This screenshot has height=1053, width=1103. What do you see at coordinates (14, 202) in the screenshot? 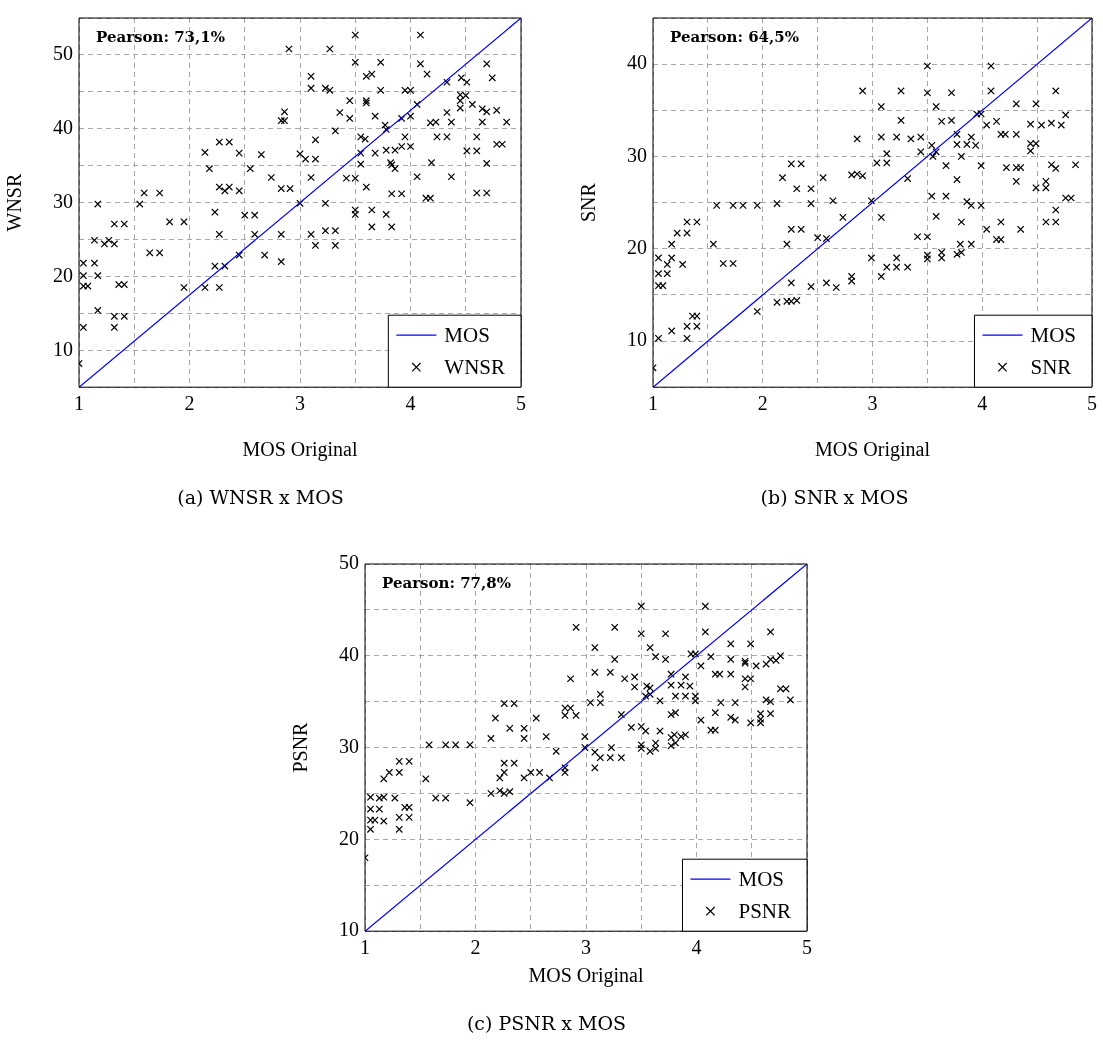
I see `y-axis-title: WNSR` at bounding box center [14, 202].